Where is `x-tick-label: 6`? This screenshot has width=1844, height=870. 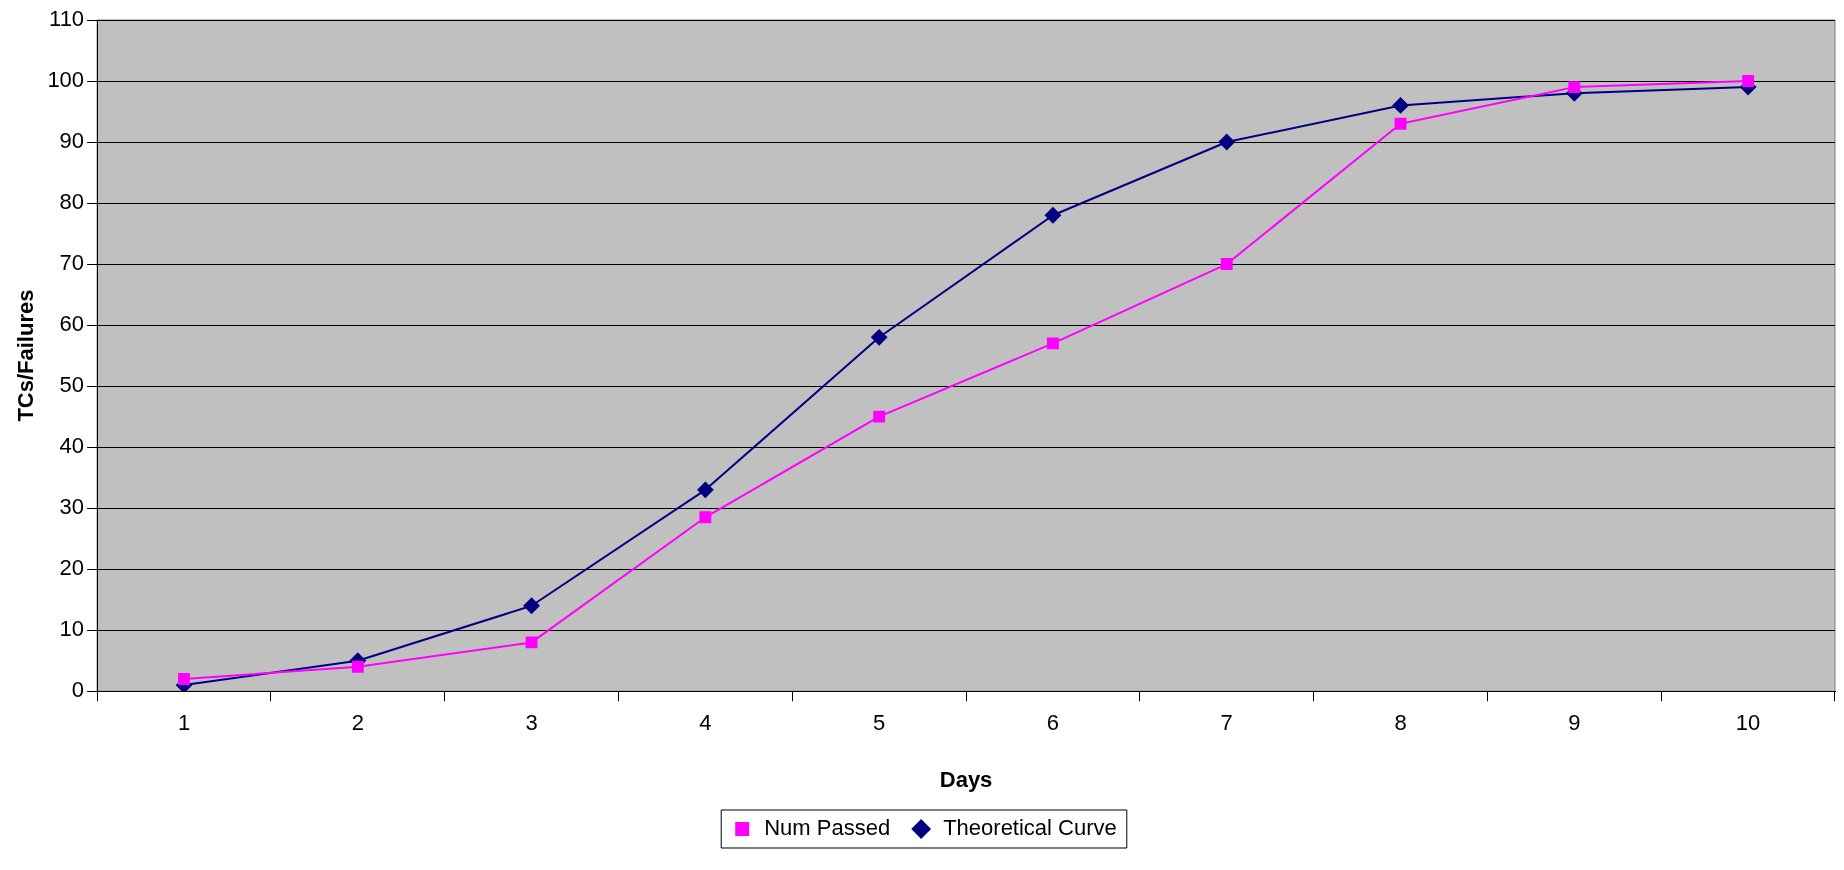 x-tick-label: 6 is located at coordinates (1053, 723).